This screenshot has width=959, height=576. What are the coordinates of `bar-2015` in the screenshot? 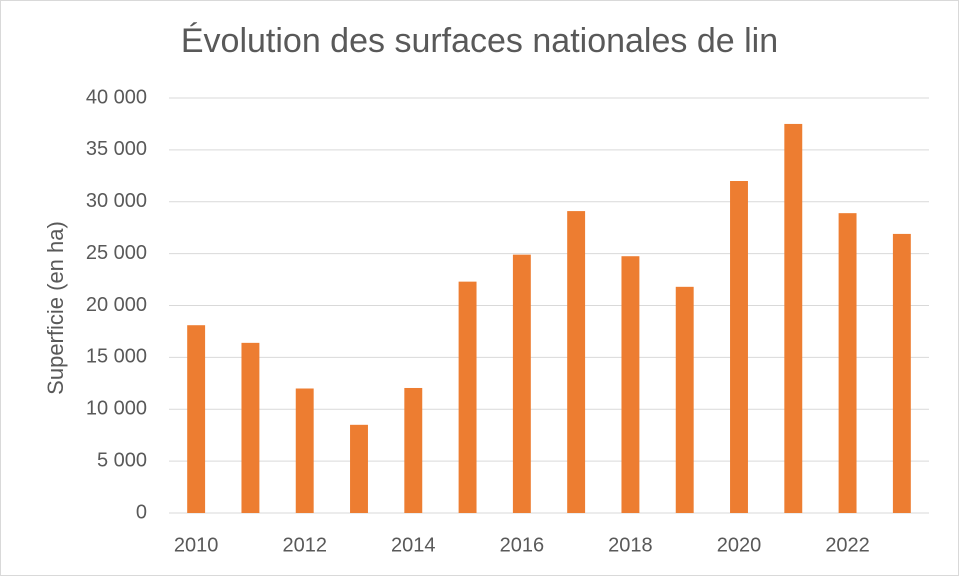 It's located at (467, 397).